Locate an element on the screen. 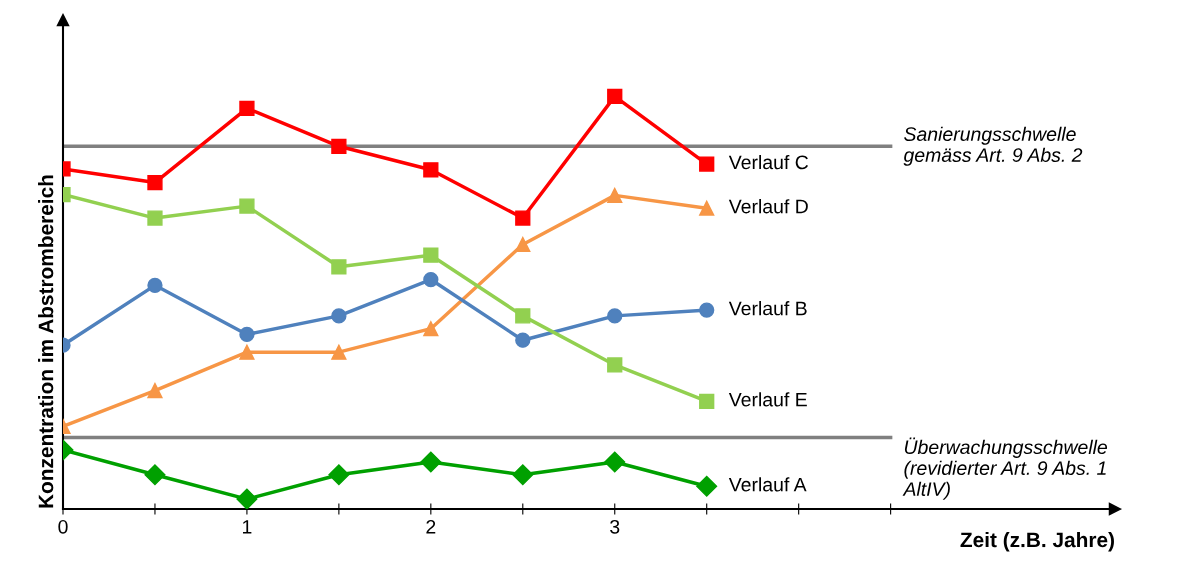  x-tick-label: 3 is located at coordinates (615, 526).